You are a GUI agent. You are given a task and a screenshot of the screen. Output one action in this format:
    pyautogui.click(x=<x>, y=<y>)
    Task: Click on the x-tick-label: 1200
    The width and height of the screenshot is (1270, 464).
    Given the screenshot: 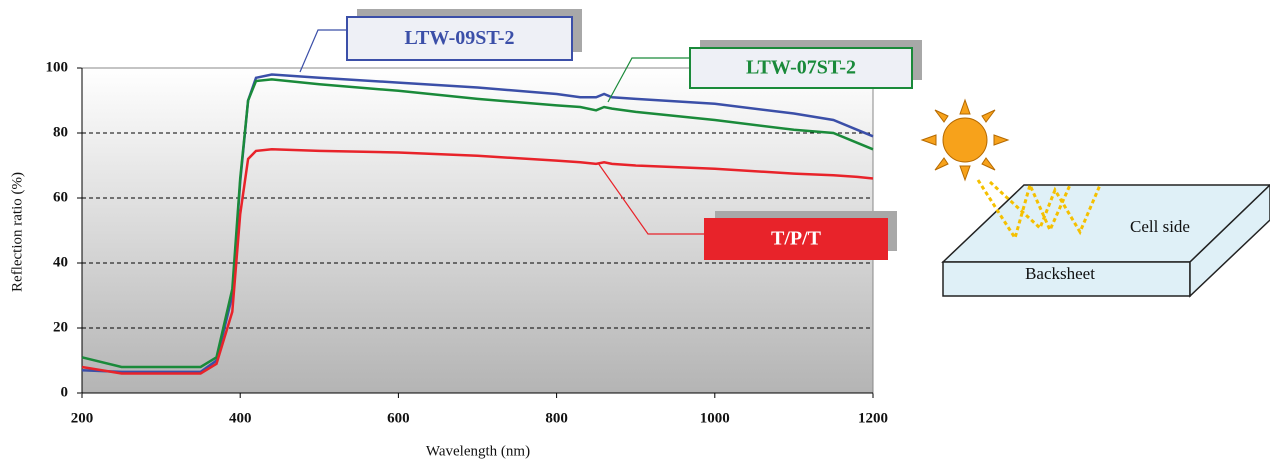 What is the action you would take?
    pyautogui.click(x=873, y=418)
    